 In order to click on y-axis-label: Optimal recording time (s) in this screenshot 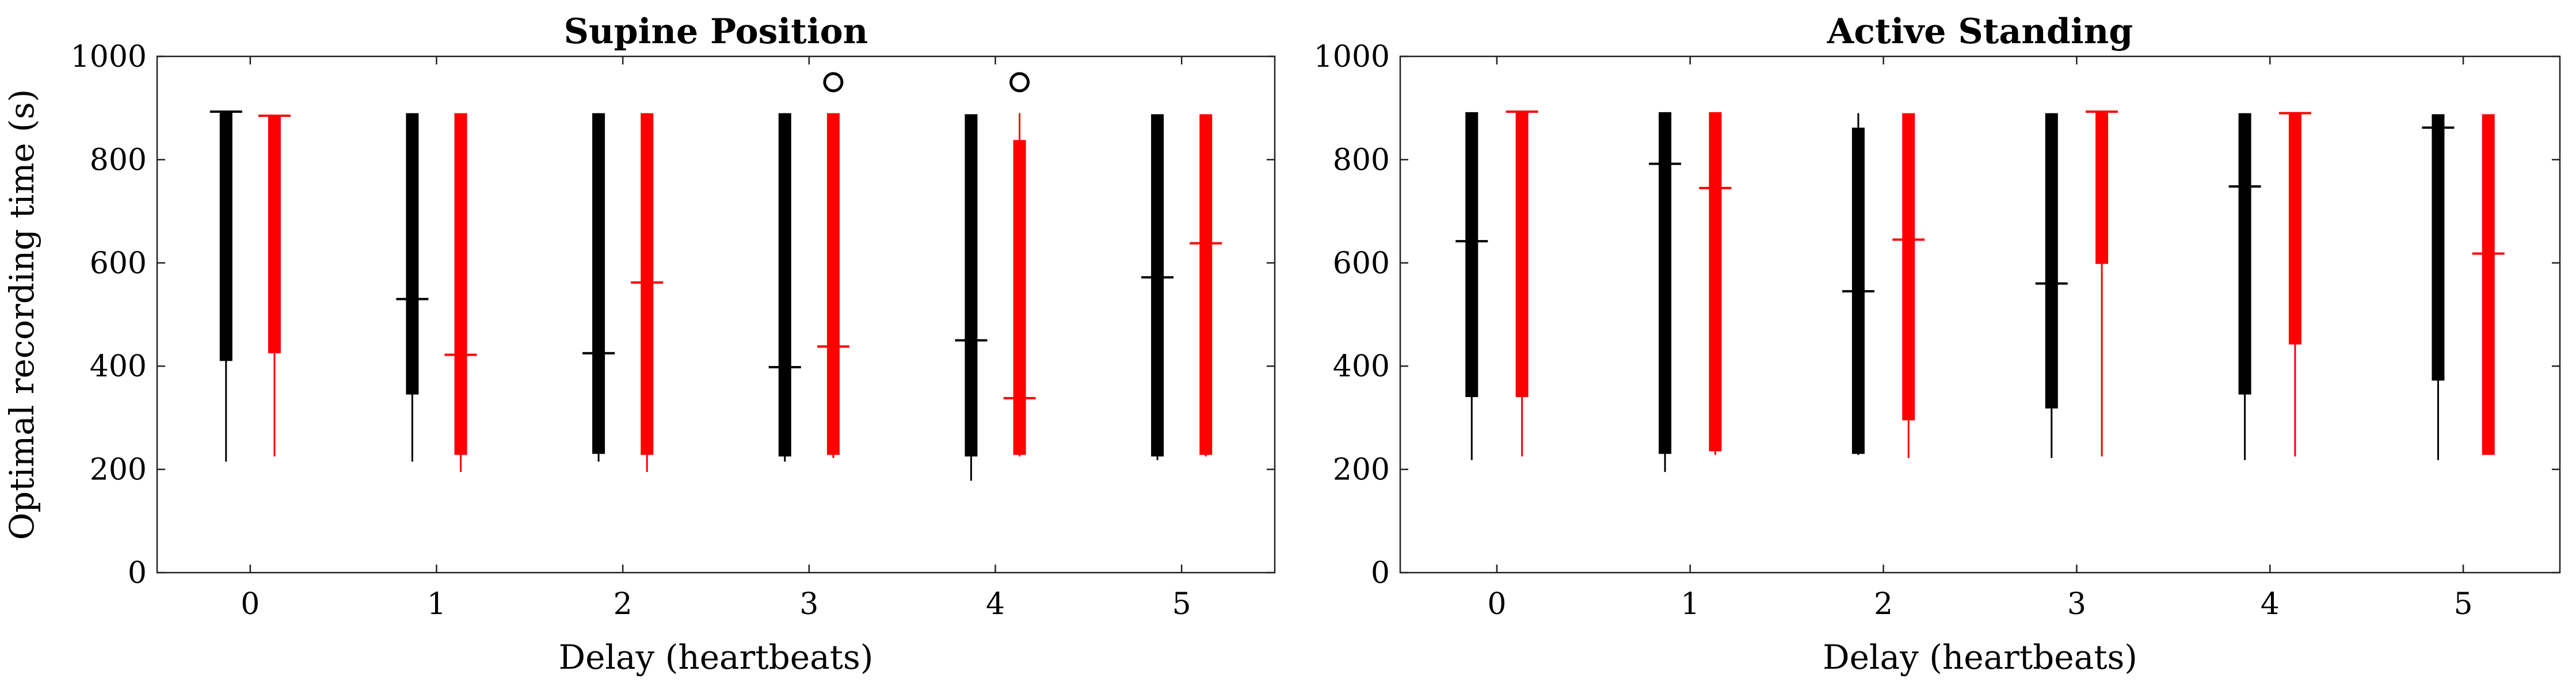, I will do `click(21, 315)`.